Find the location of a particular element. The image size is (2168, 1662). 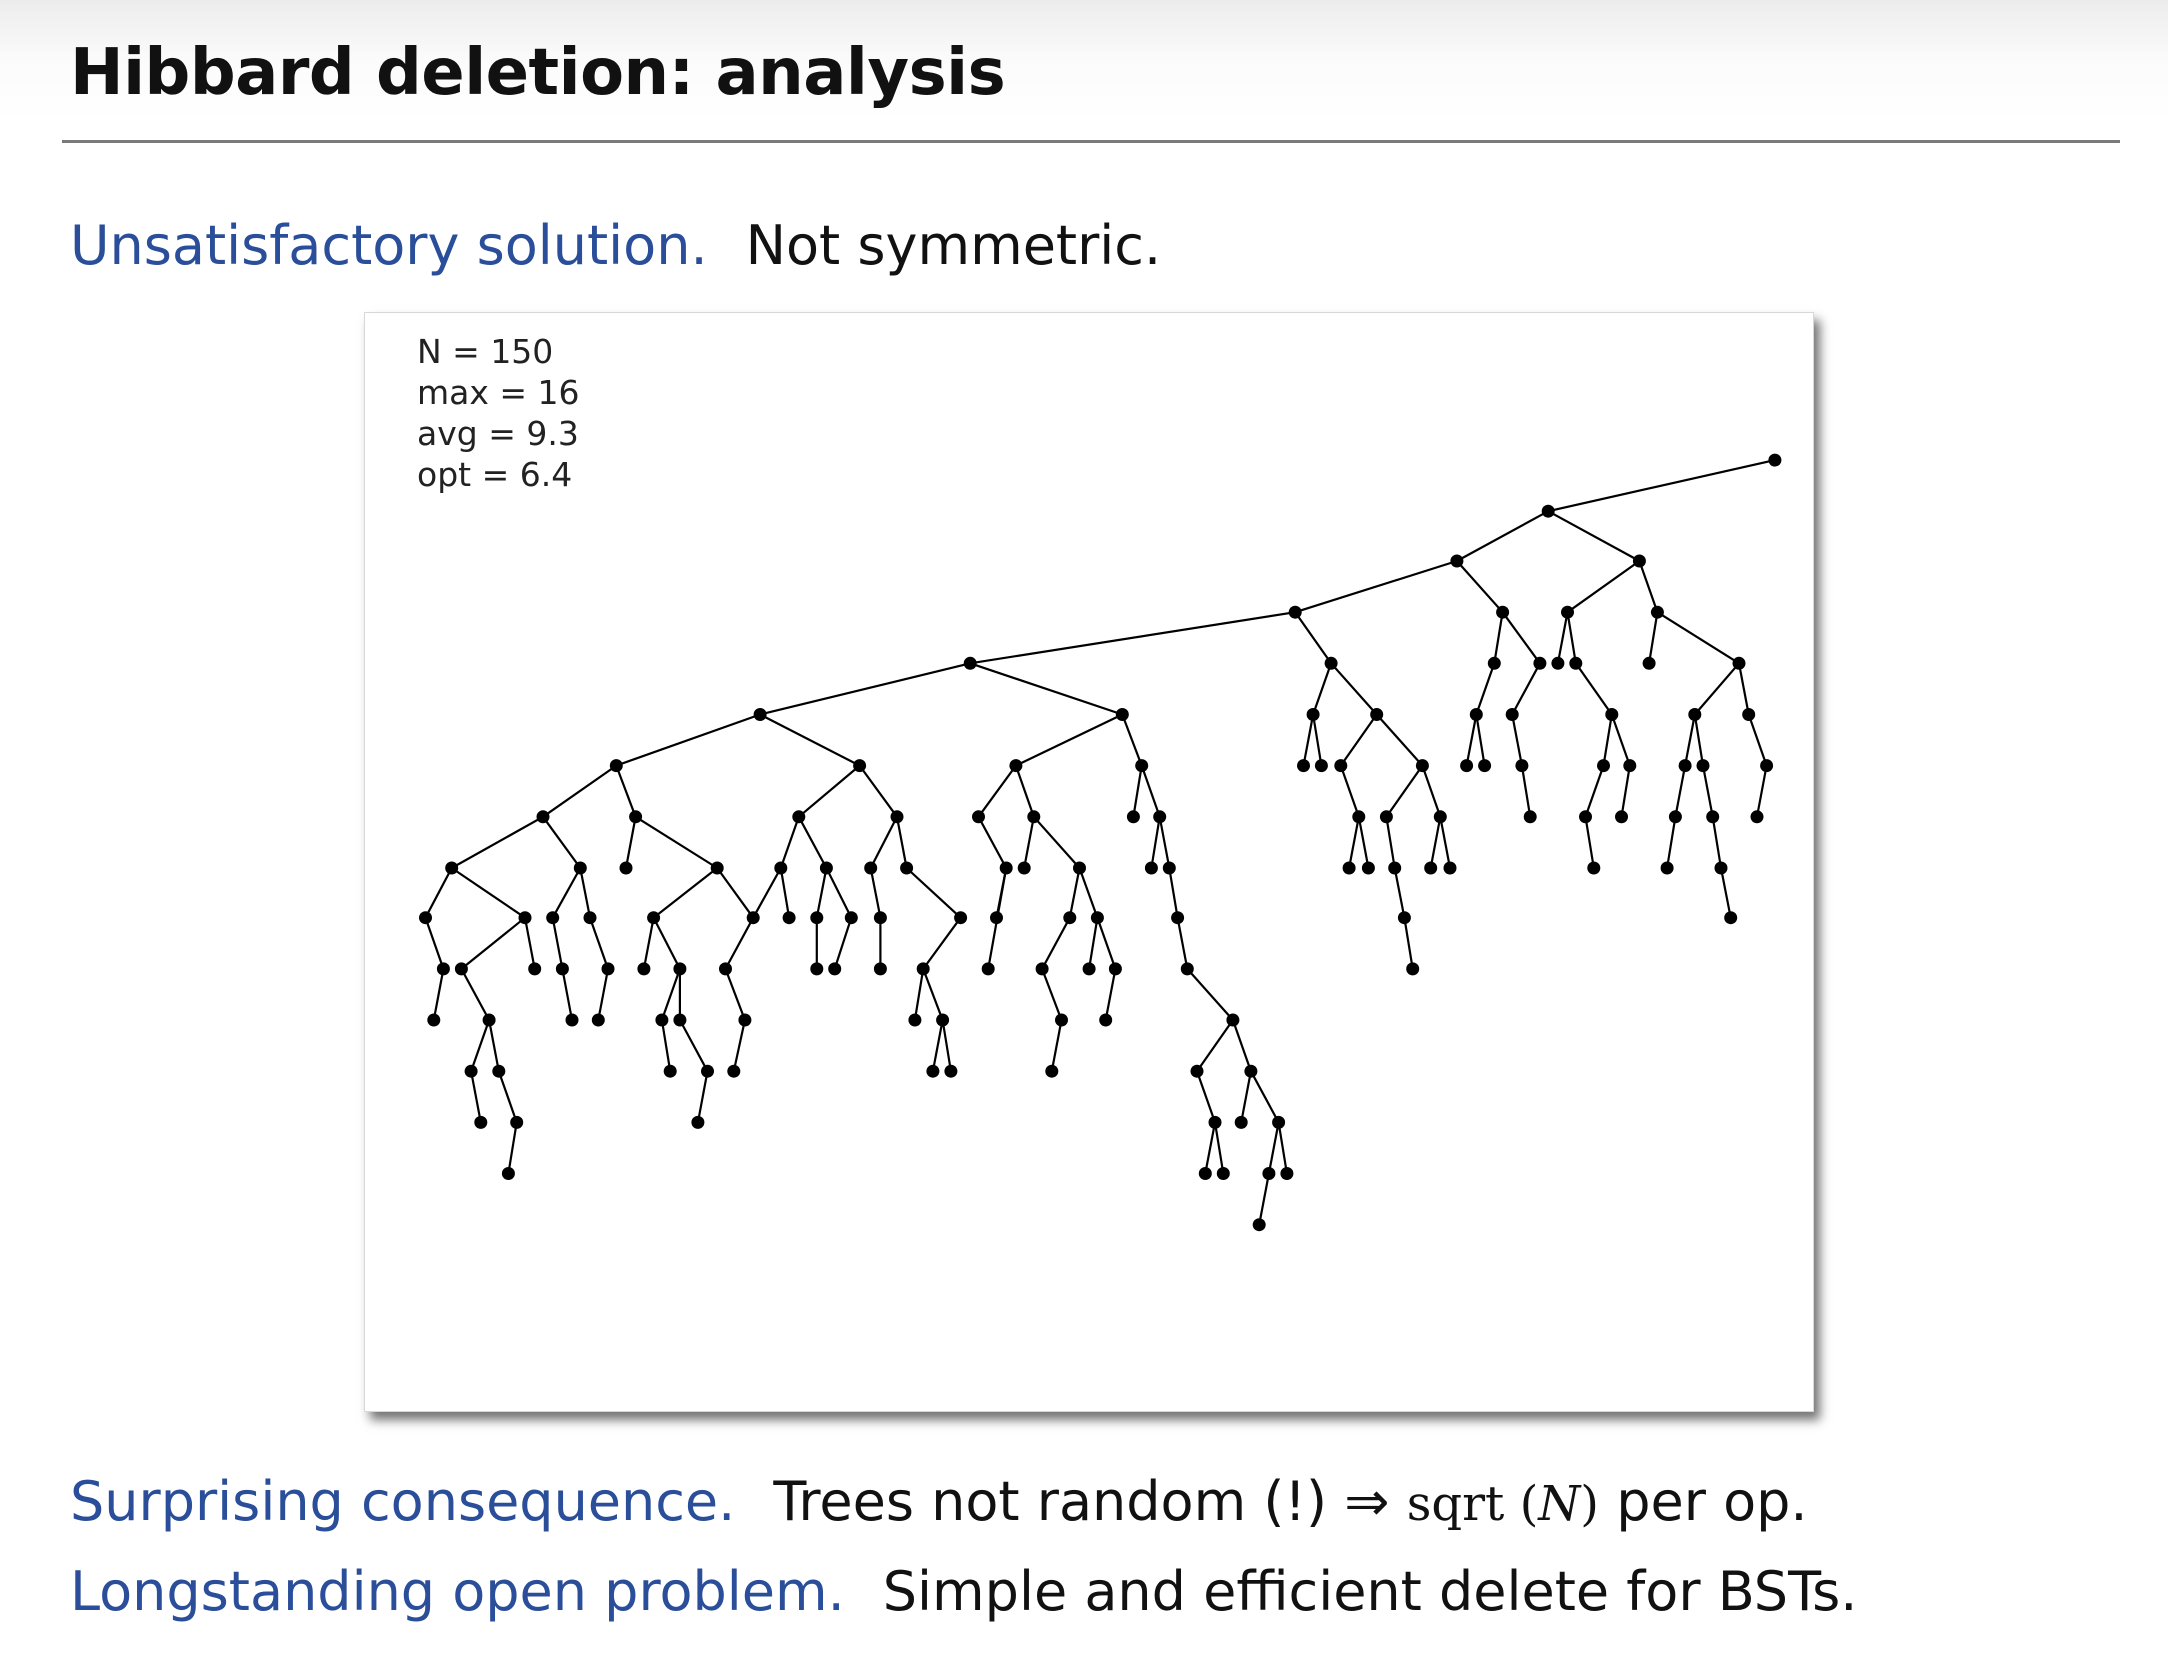

title-divider is located at coordinates (1091, 141).